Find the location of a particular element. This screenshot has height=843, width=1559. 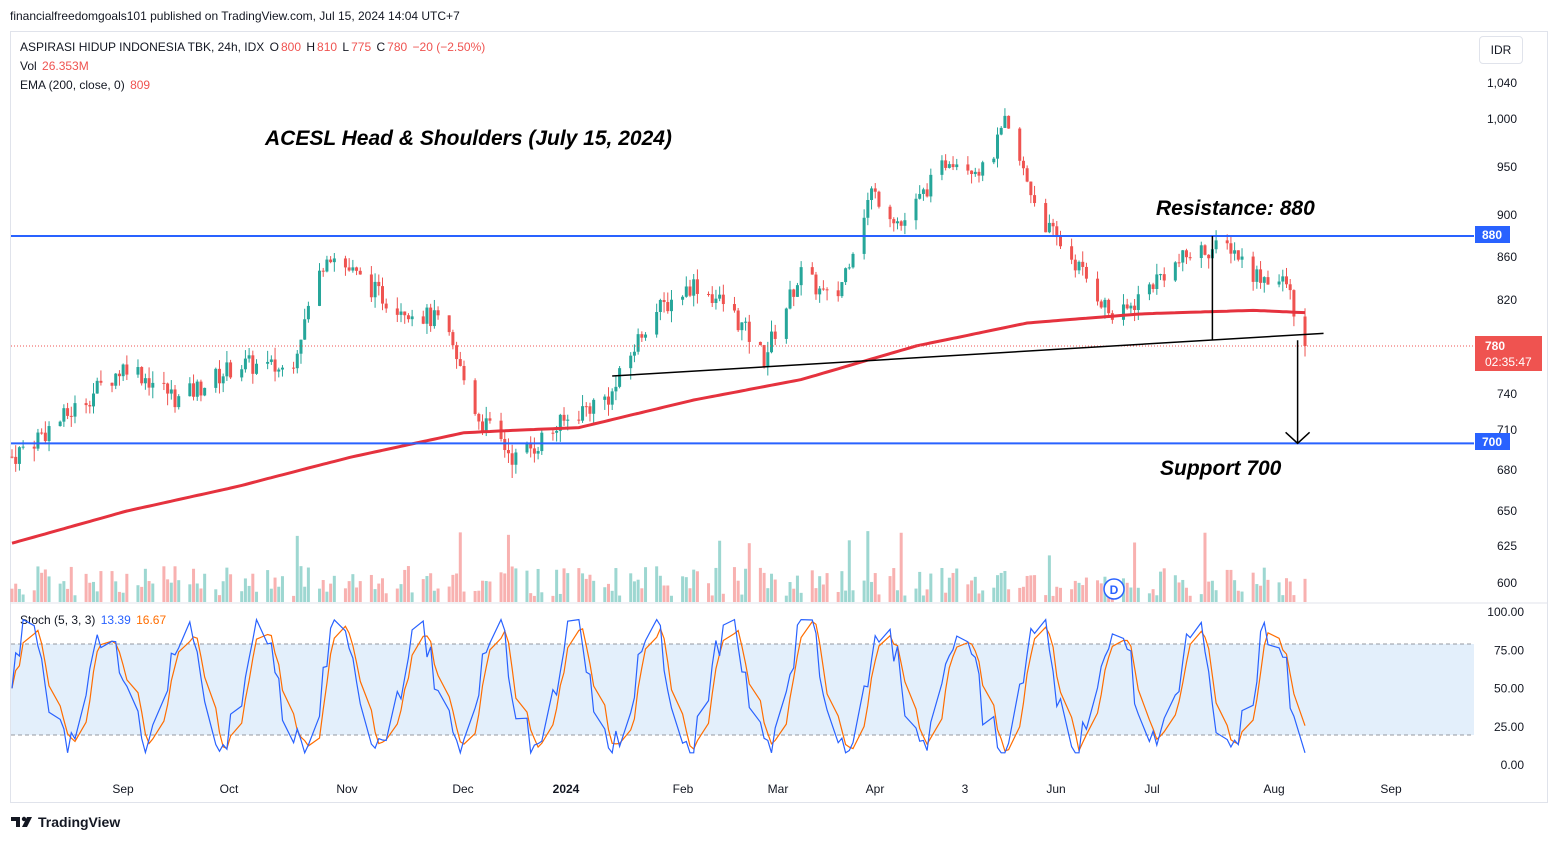

stoch-legend: Stoch (5, 3, 3) 13.39 16.67 is located at coordinates (93, 620).